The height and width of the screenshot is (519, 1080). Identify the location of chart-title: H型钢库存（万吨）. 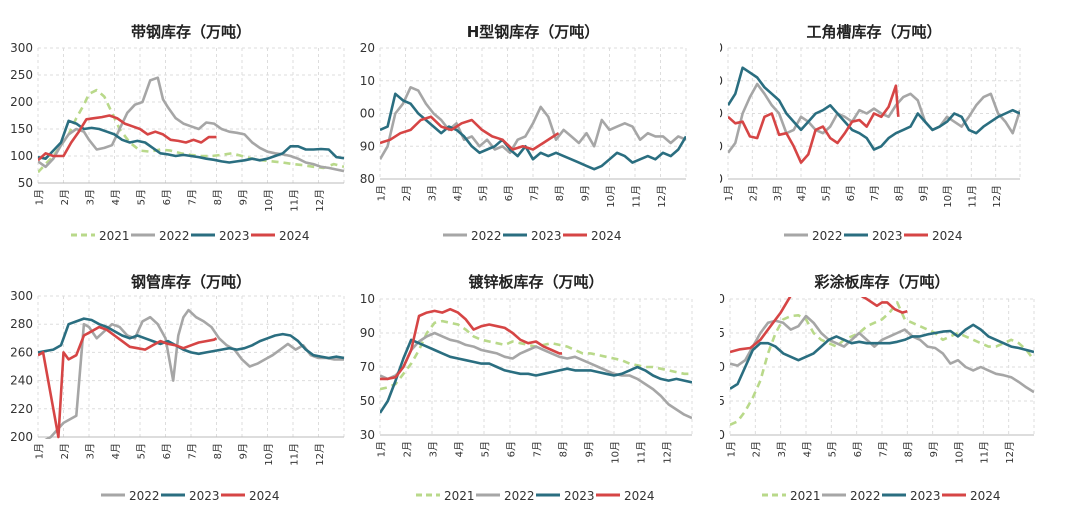
(533, 32).